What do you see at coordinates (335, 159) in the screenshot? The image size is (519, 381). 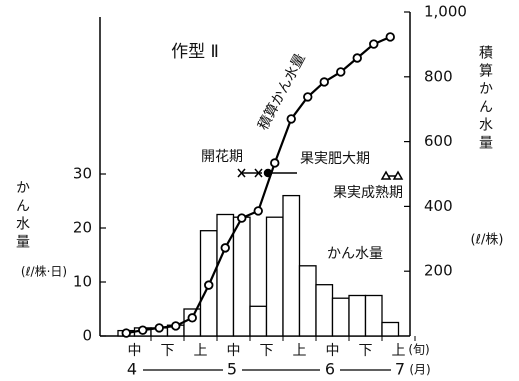 I see `annotation: 果実肥大期` at bounding box center [335, 159].